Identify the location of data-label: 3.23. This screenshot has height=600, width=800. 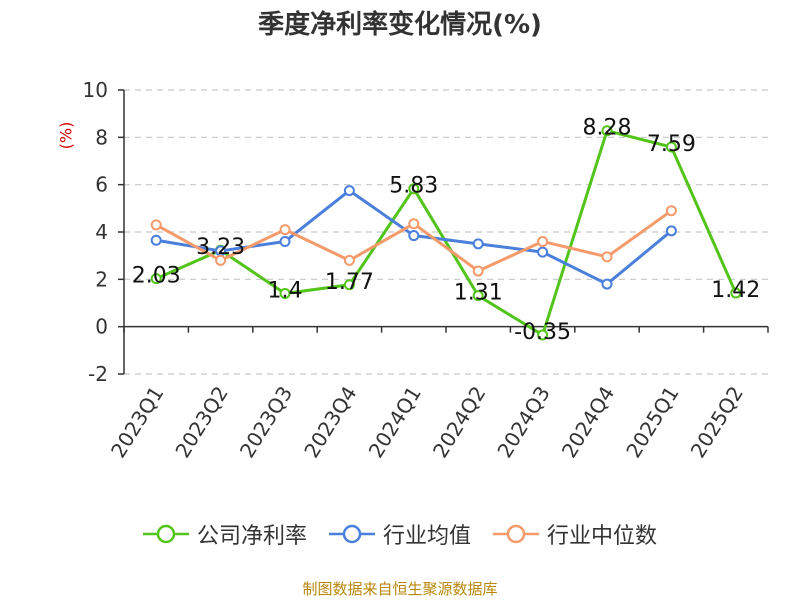
(220, 247).